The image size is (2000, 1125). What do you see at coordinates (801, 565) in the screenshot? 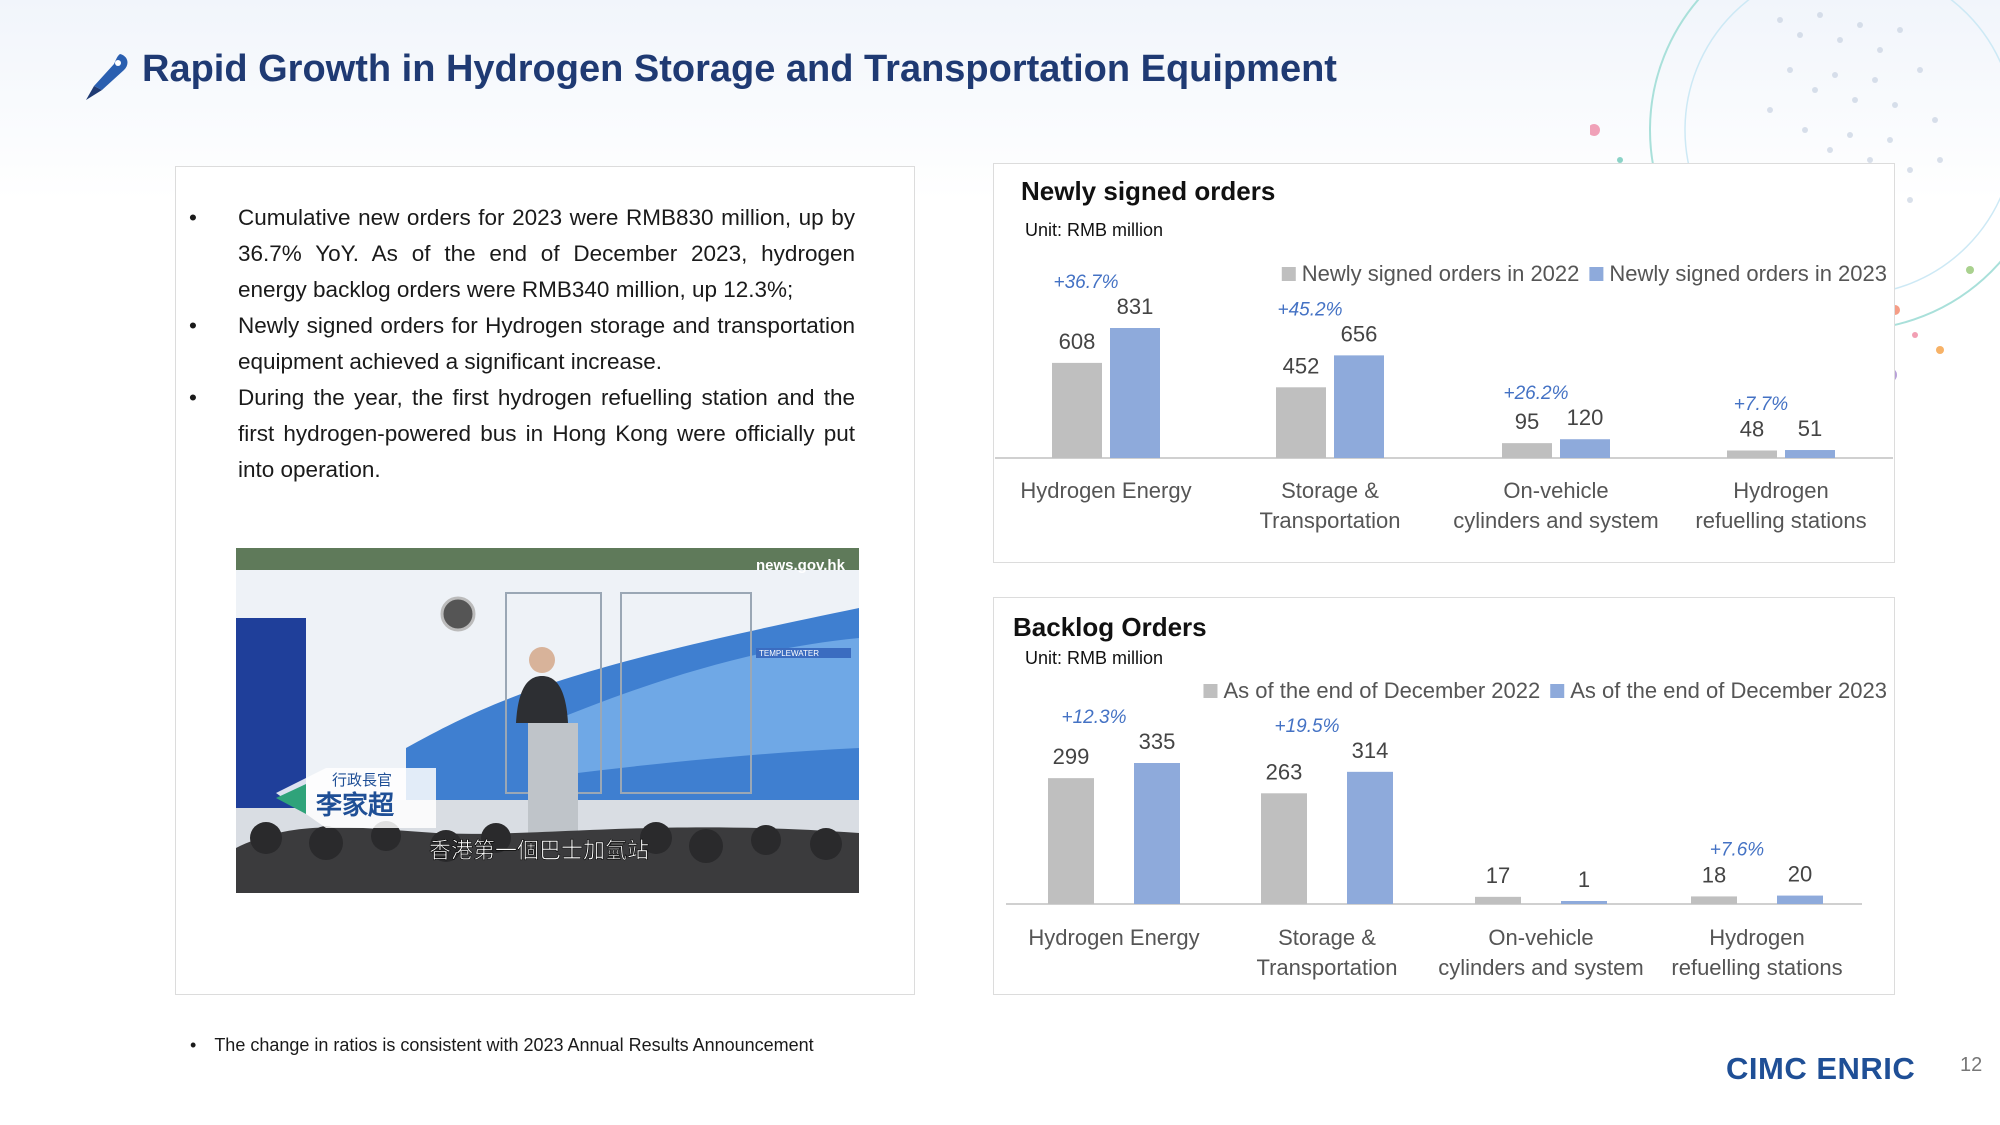
I see `photo-watermark: news.gov.hk` at bounding box center [801, 565].